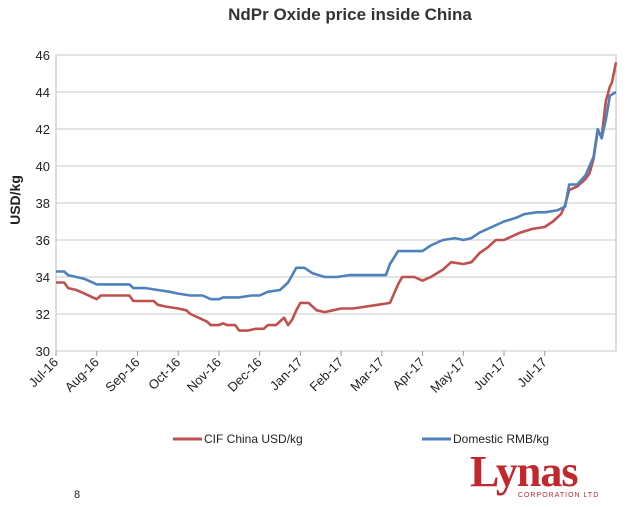 Image resolution: width=640 pixels, height=507 pixels. I want to click on x-tick-label: Feb-17, so click(326, 375).